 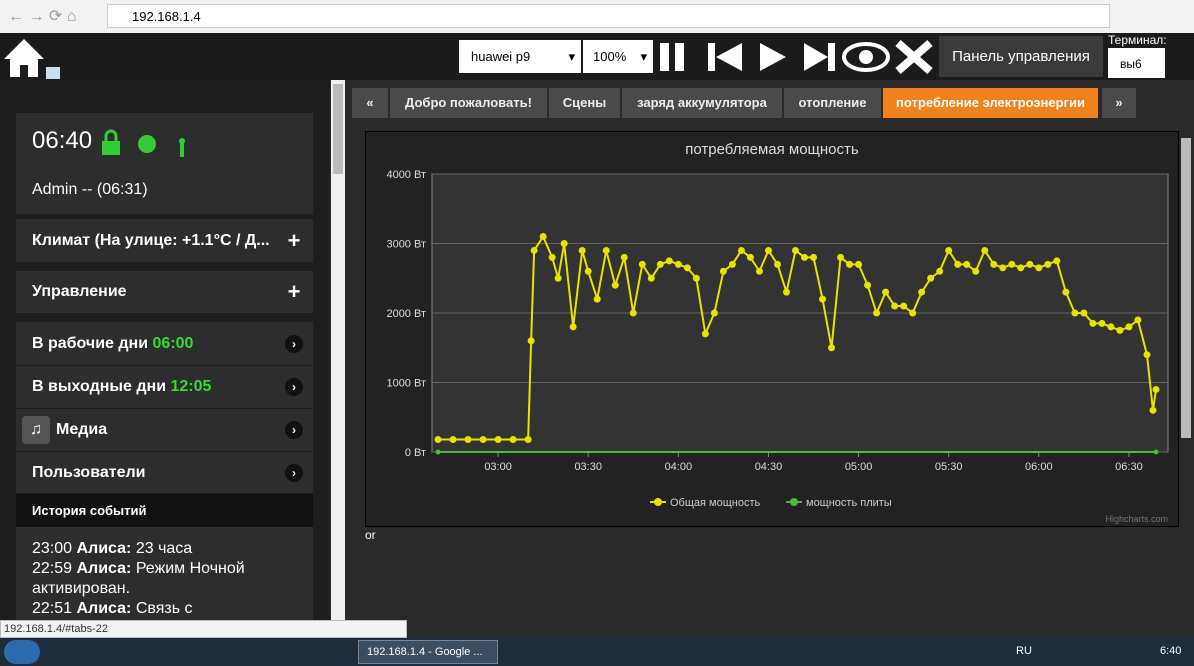 What do you see at coordinates (1186, 288) in the screenshot?
I see `inner-scrollbar` at bounding box center [1186, 288].